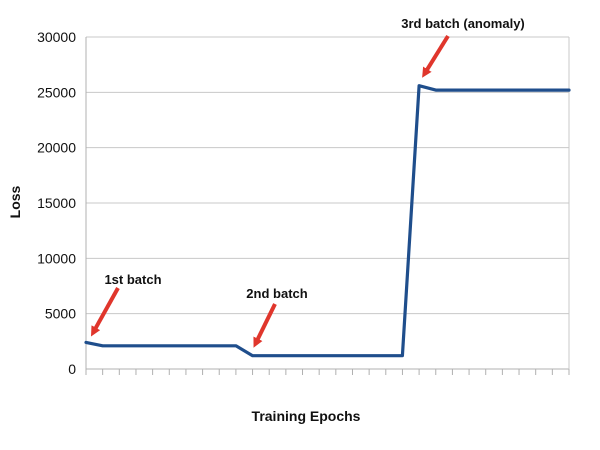  Describe the element at coordinates (60, 314) in the screenshot. I see `y-tick-label-5000: 5000` at that location.